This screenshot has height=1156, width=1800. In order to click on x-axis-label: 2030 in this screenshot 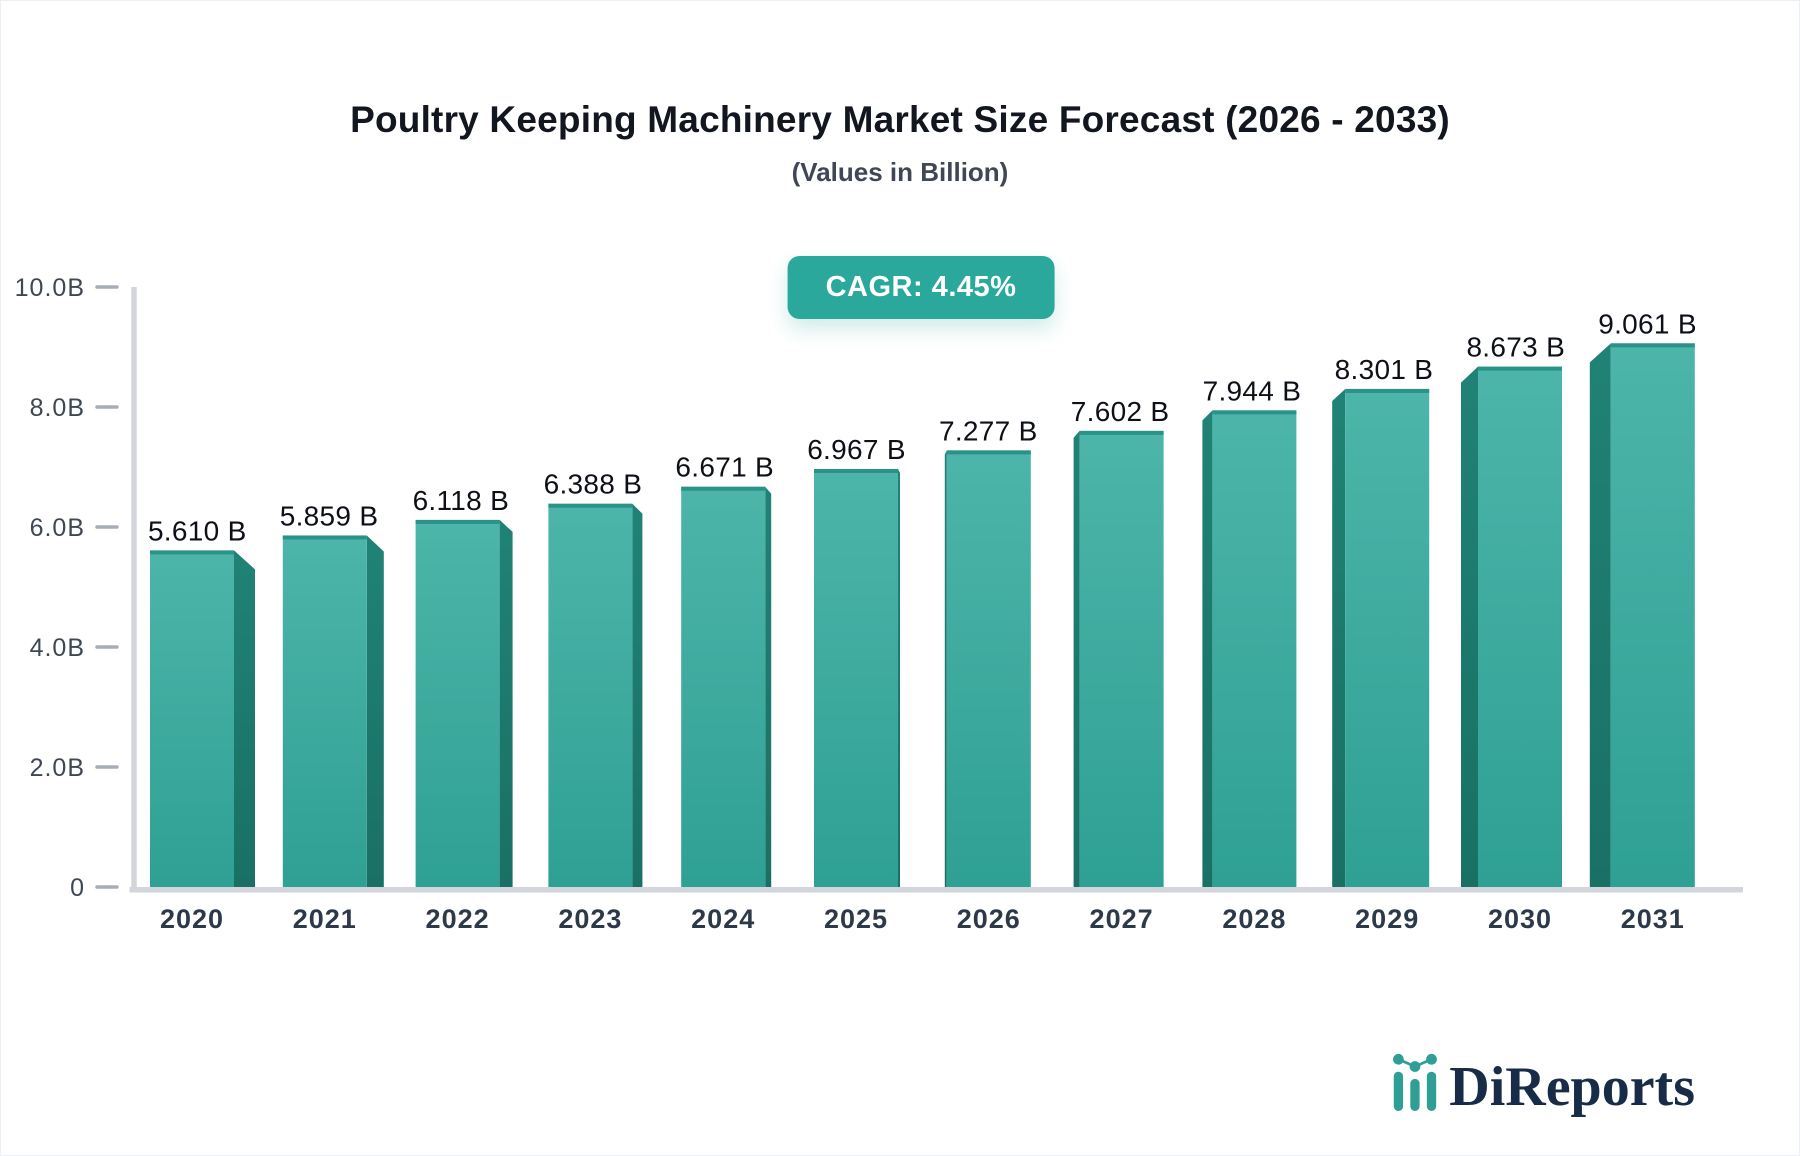, I will do `click(1520, 919)`.